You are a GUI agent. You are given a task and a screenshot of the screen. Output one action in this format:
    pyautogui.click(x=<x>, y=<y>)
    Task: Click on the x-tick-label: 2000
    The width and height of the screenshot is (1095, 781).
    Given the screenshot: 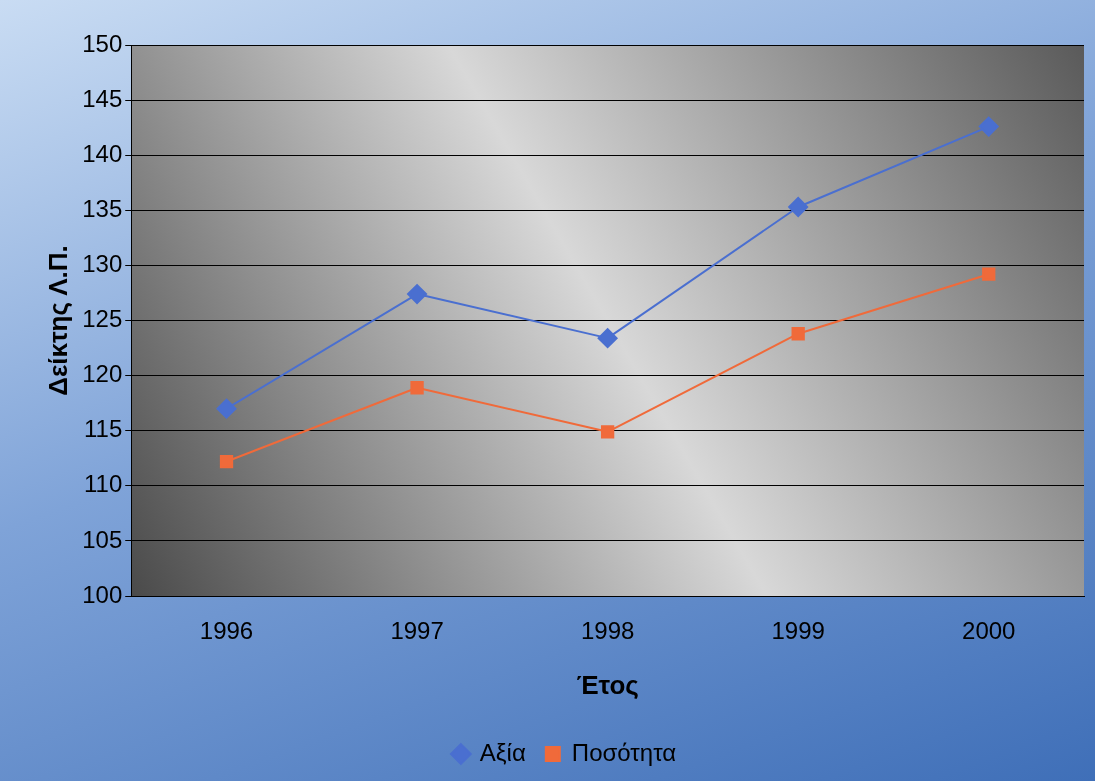 What is the action you would take?
    pyautogui.click(x=989, y=631)
    